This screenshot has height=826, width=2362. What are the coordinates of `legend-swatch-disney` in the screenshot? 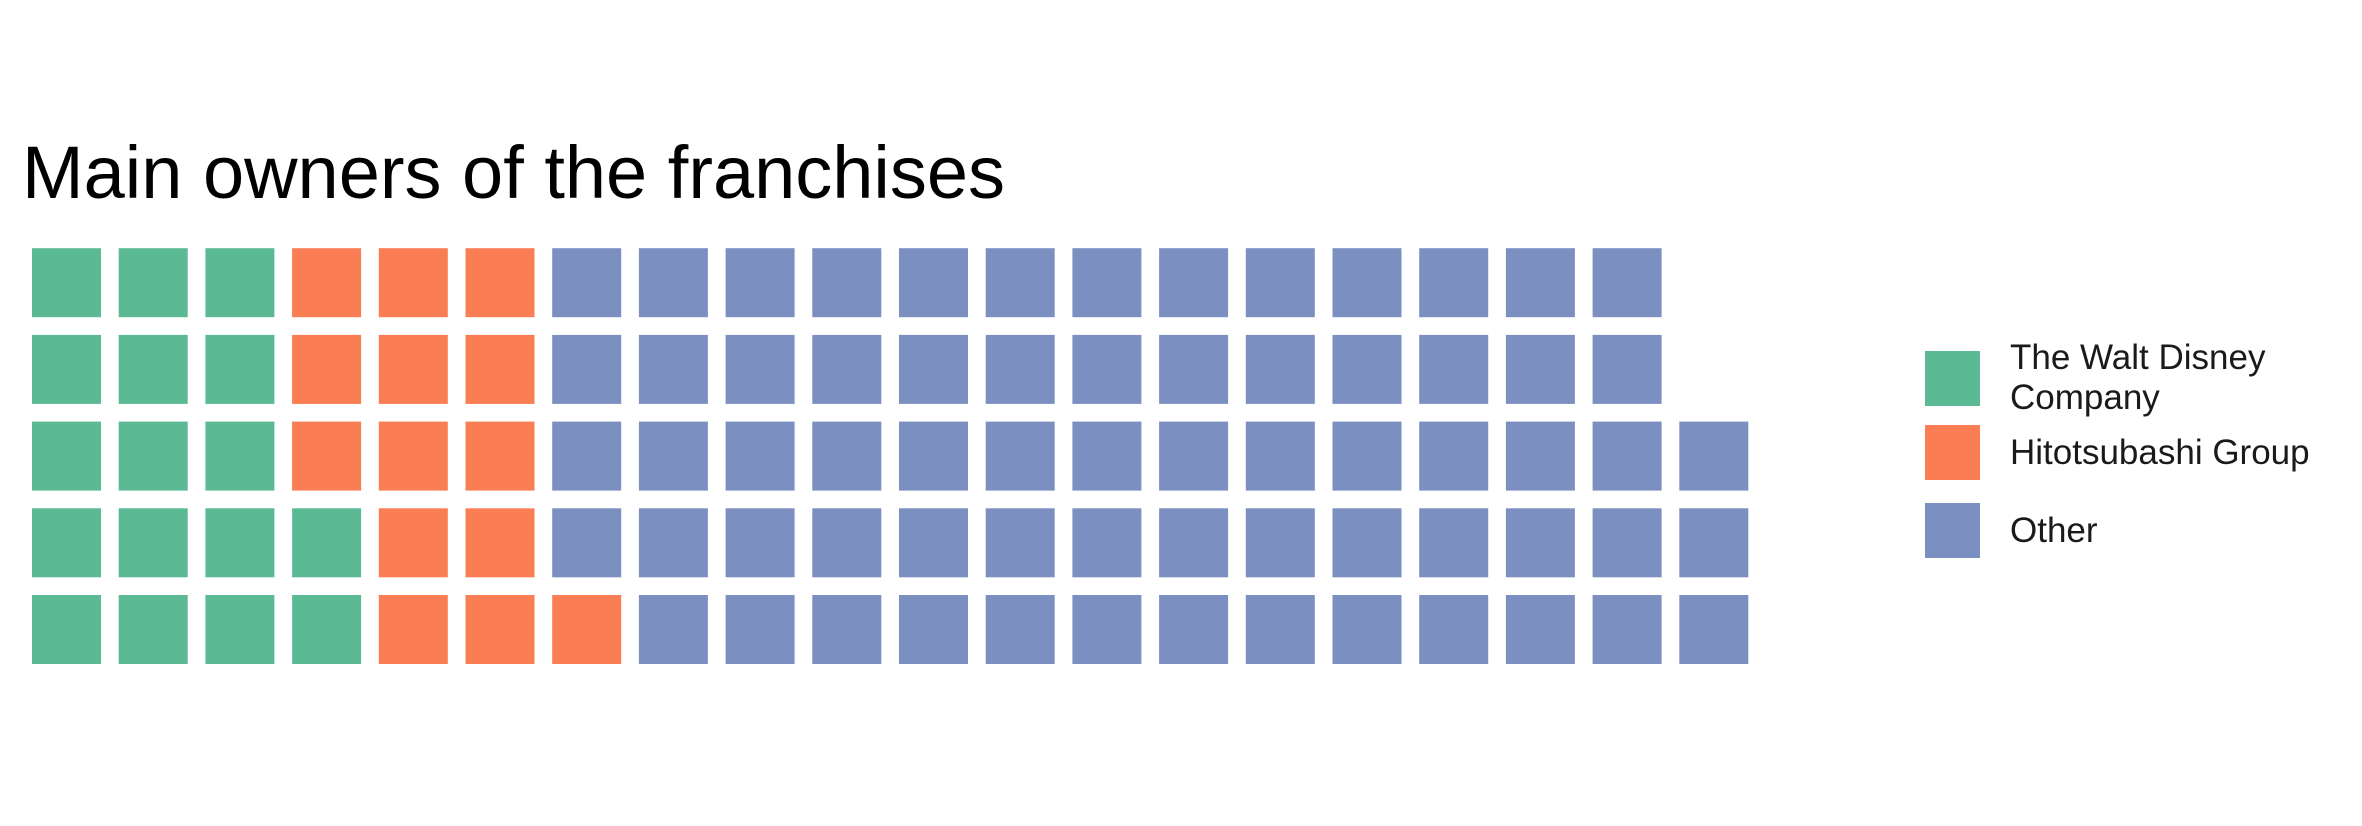 It's located at (1952, 378).